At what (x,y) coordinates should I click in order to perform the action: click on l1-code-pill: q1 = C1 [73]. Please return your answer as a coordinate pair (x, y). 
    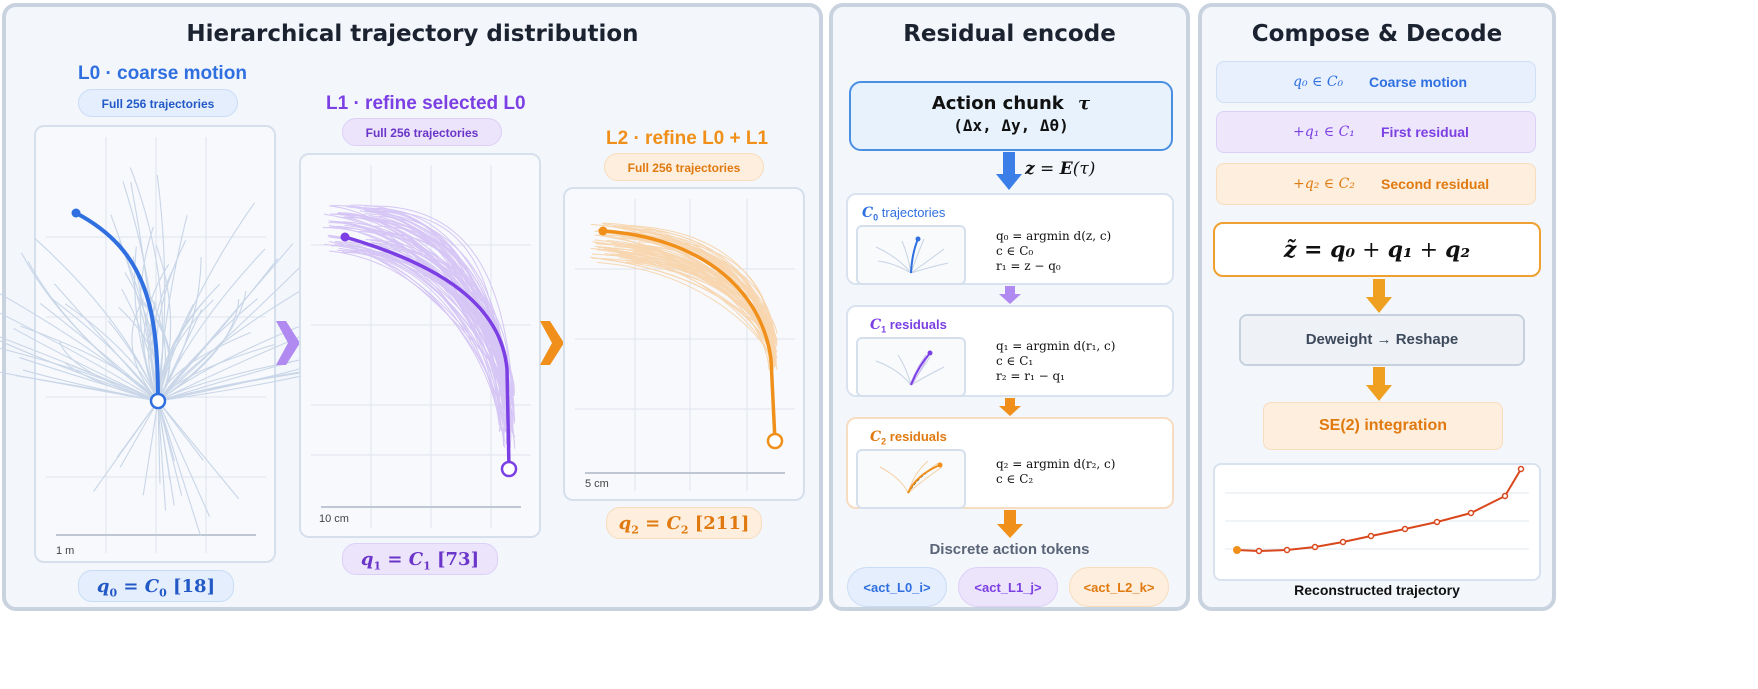
    Looking at the image, I should click on (420, 559).